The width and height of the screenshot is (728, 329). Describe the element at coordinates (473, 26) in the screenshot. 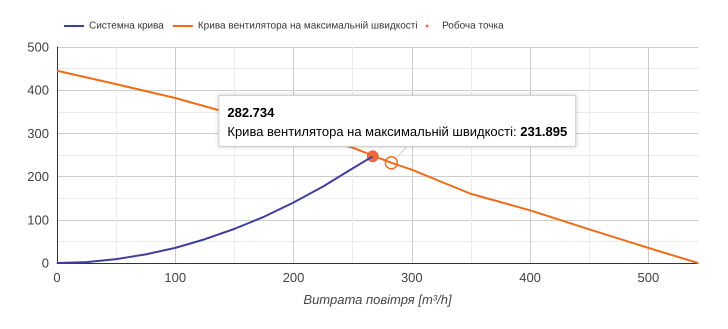

I see `legend-label: Робоча точка` at that location.